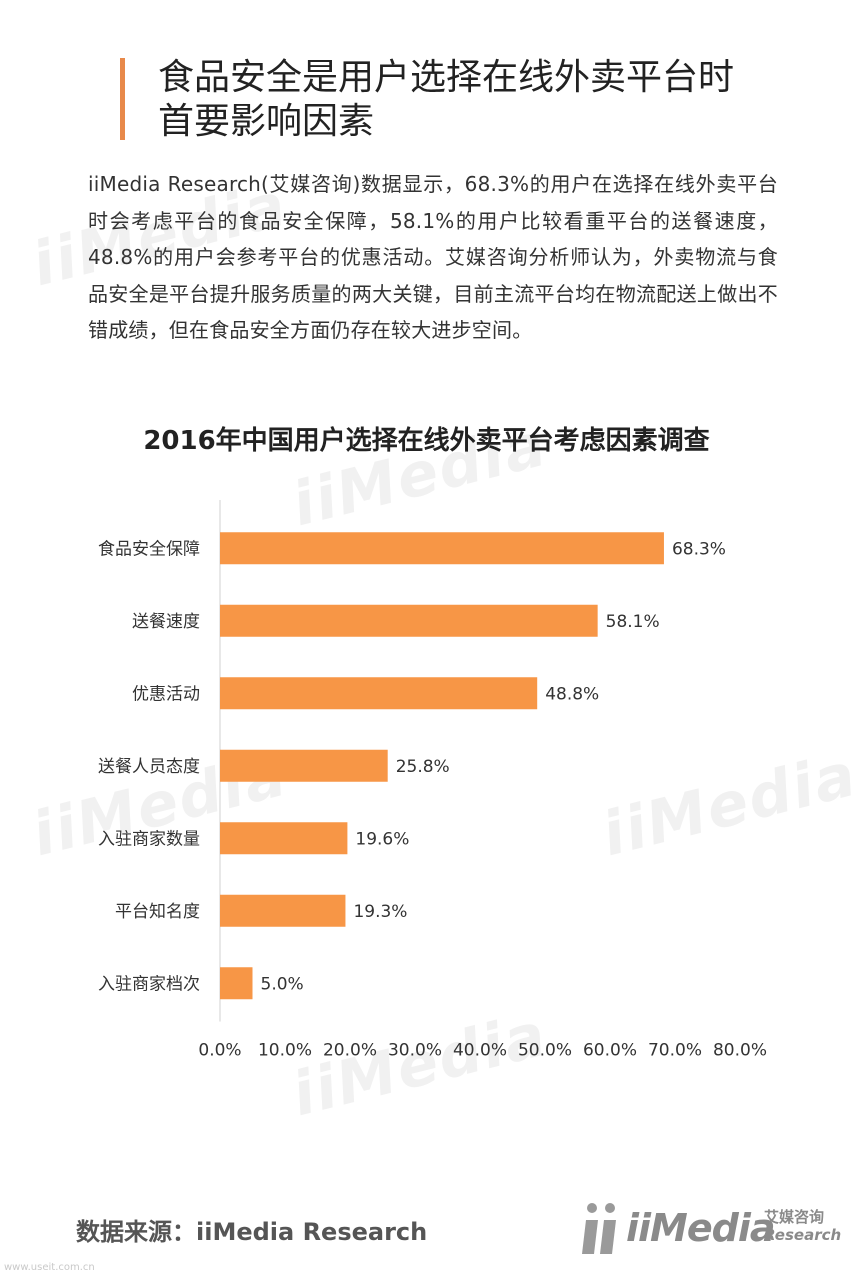  I want to click on brand-name-en: Research, so click(803, 1235).